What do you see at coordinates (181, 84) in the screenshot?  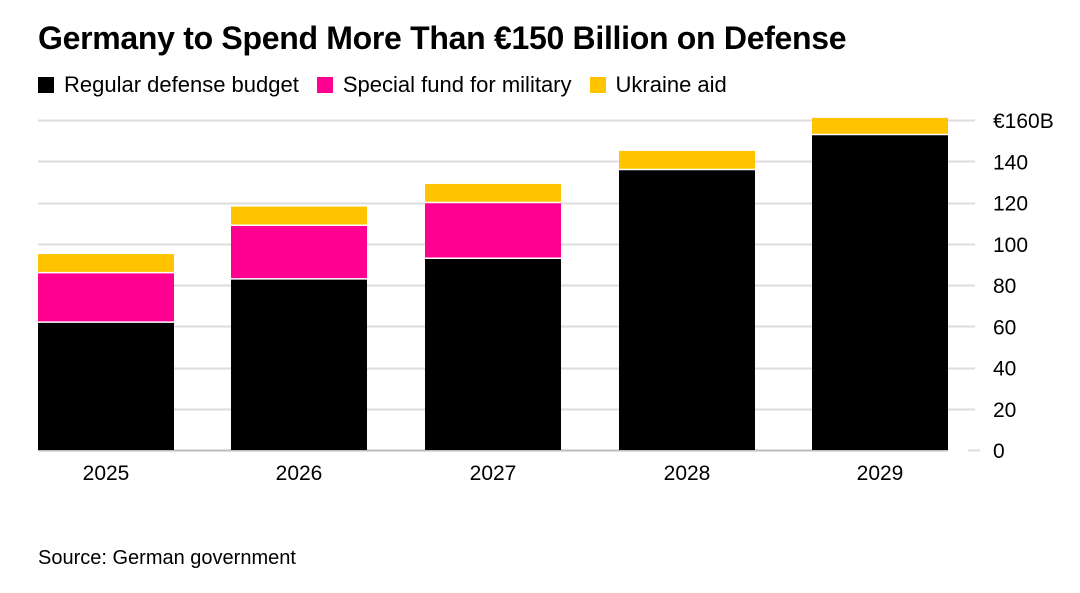 I see `legend-label-regular: Regular defense budget` at bounding box center [181, 84].